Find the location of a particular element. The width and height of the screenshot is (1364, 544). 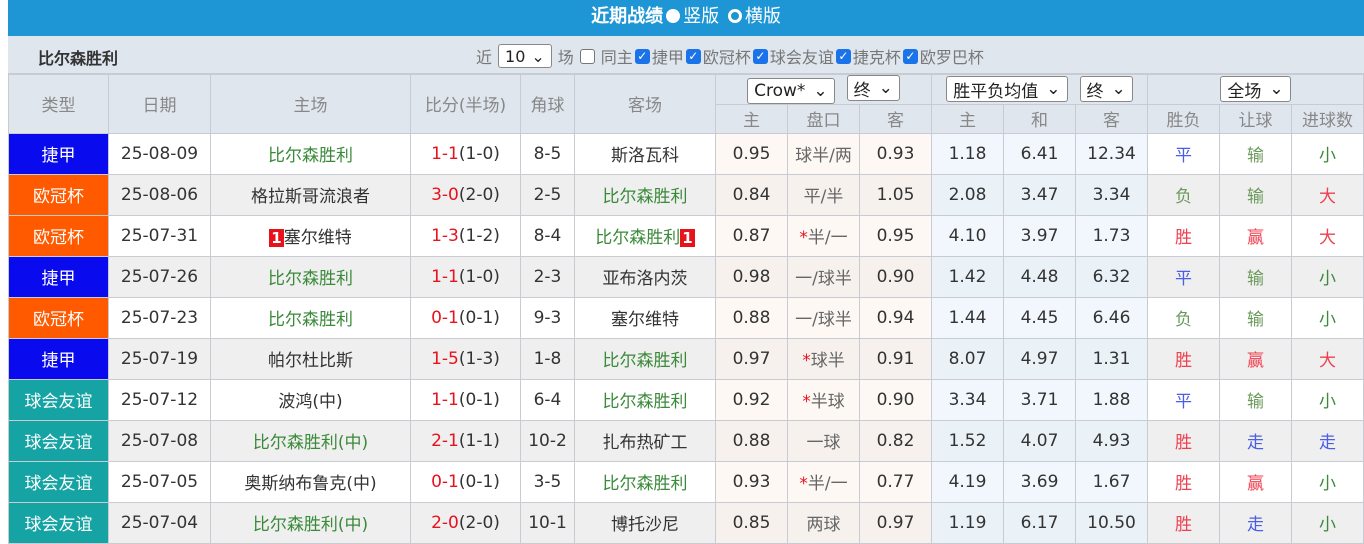

radio-horizontal is located at coordinates (734, 16).